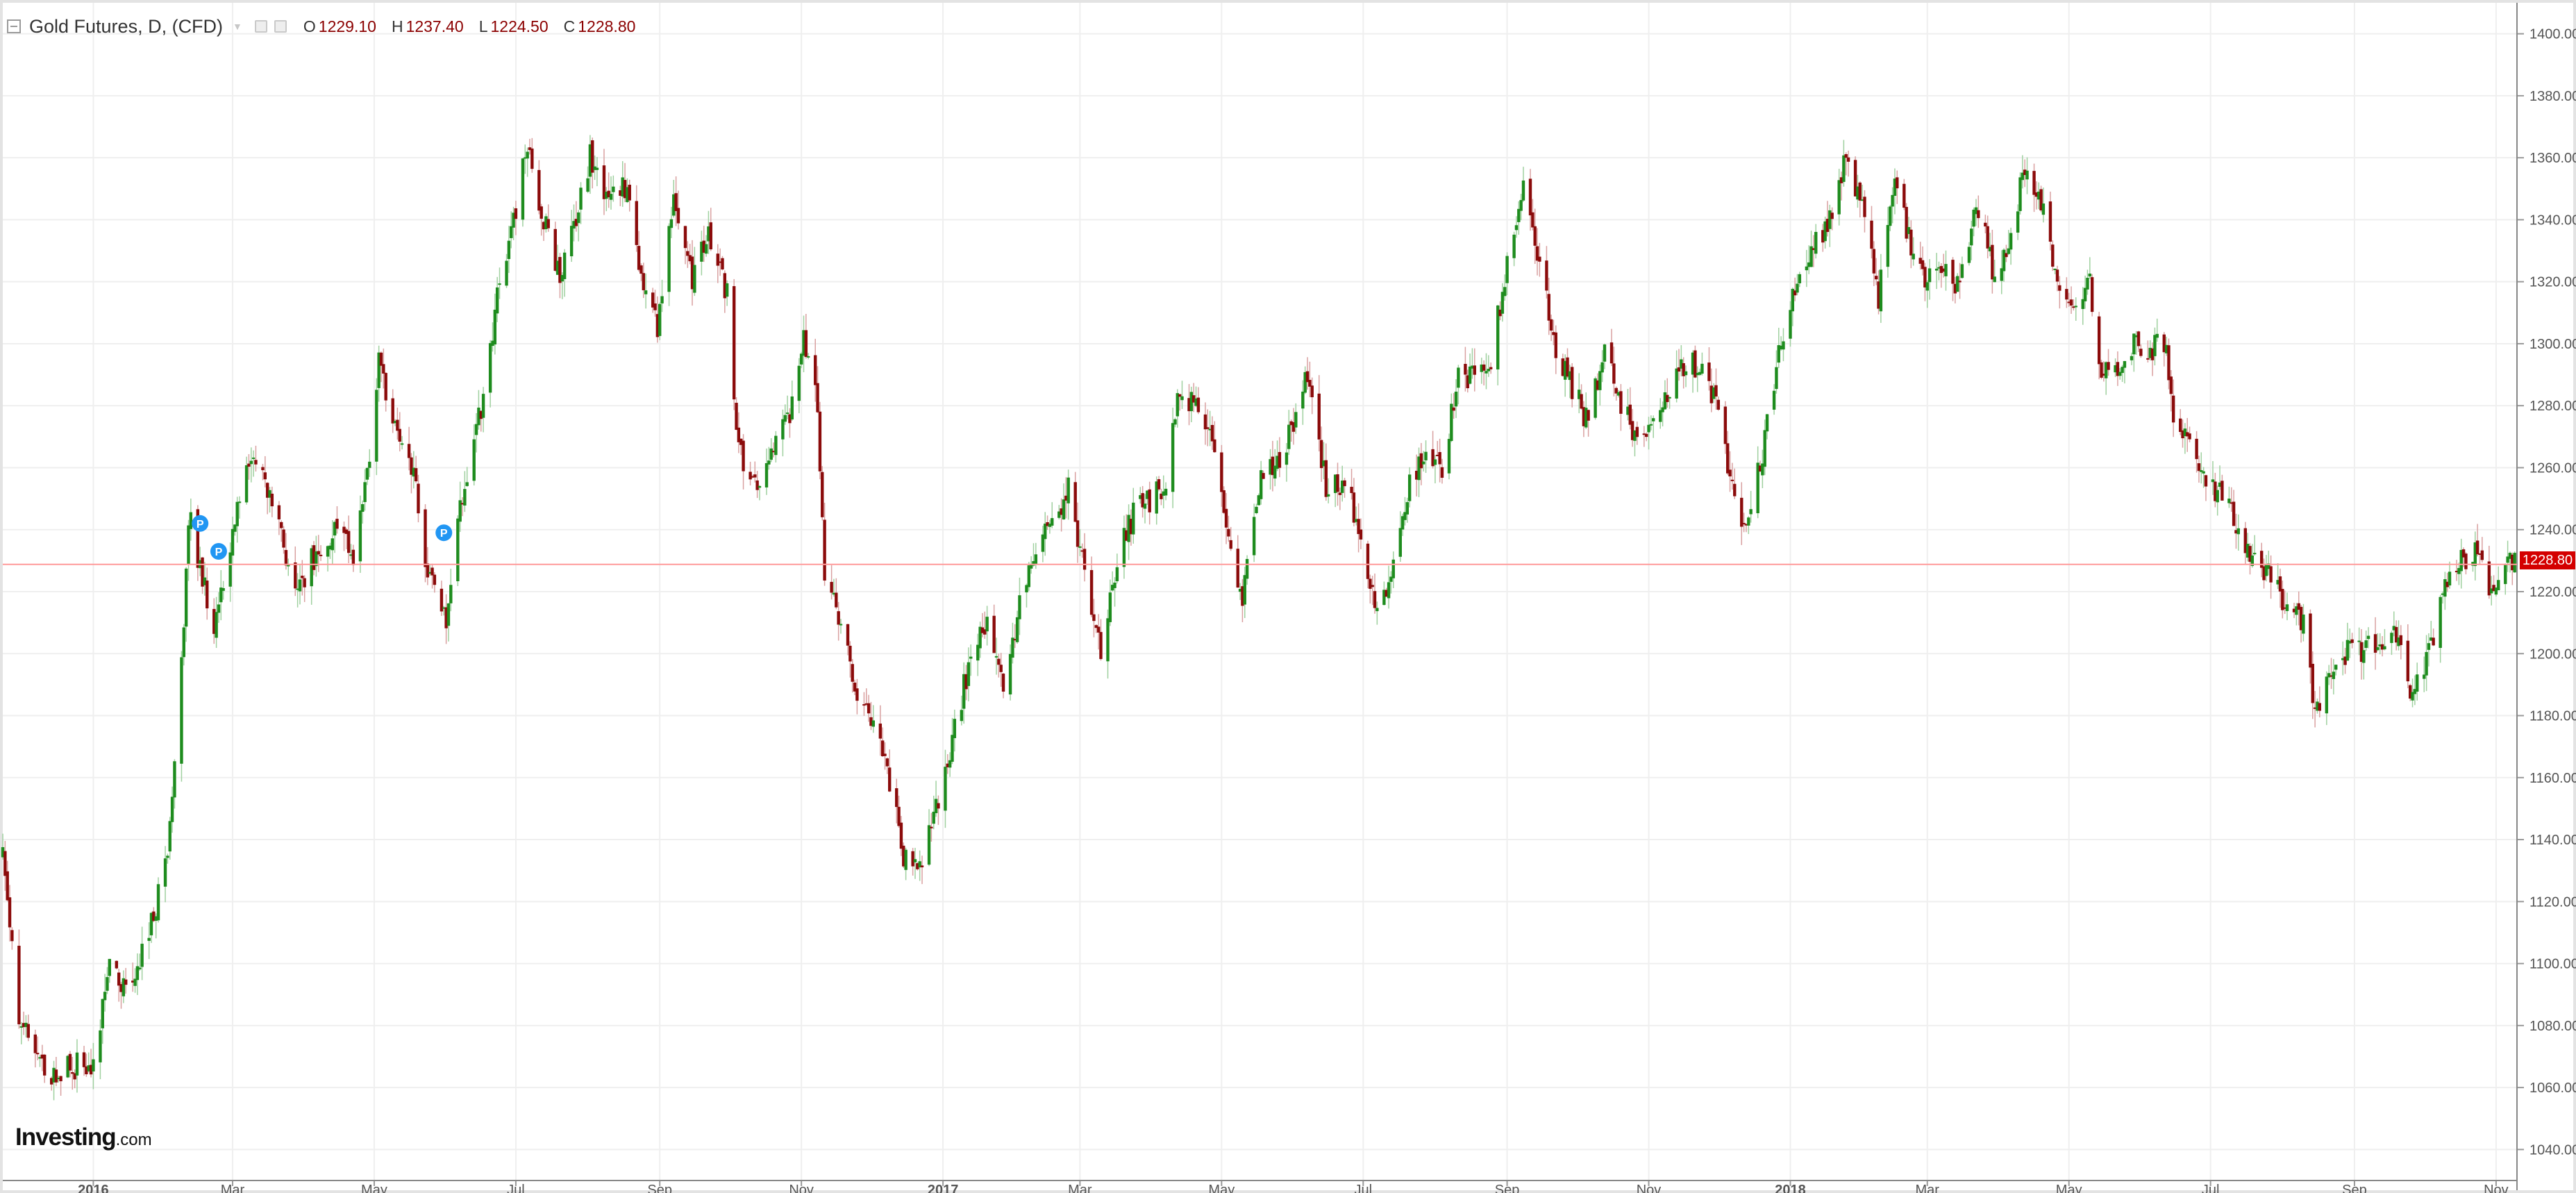 The width and height of the screenshot is (2576, 1193). I want to click on y-tick-label: 1280.00, so click(2552, 406).